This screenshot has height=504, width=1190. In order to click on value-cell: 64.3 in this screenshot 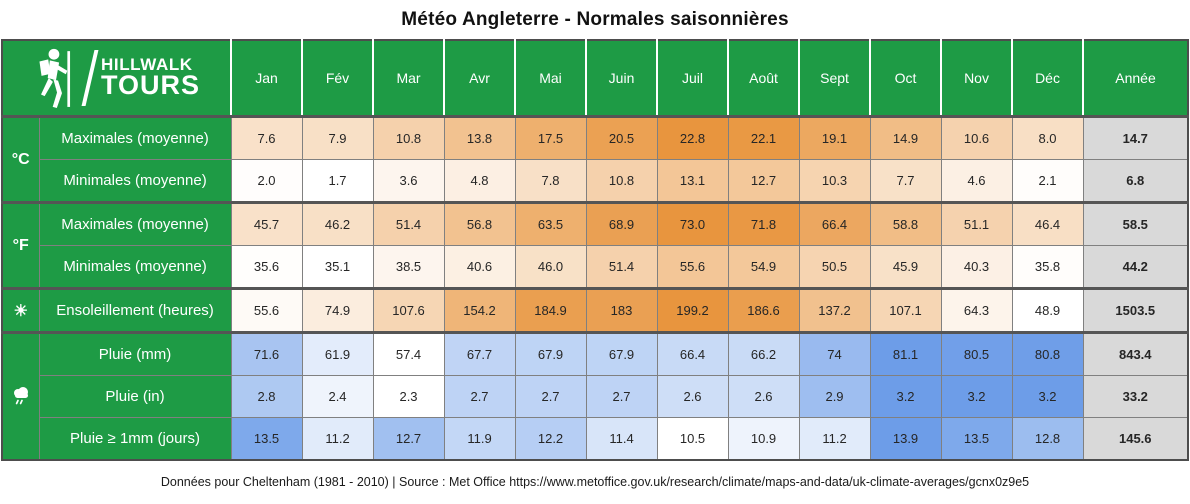, I will do `click(976, 310)`.